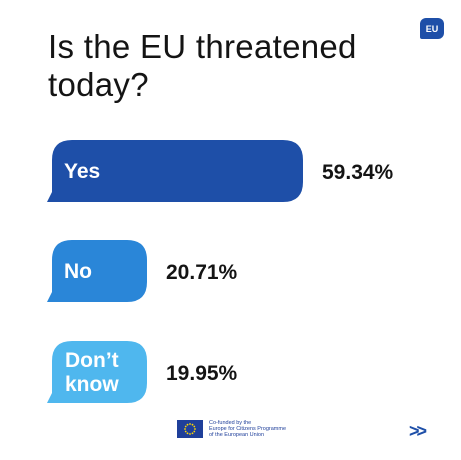  I want to click on value-label-2: 19.95%, so click(202, 373).